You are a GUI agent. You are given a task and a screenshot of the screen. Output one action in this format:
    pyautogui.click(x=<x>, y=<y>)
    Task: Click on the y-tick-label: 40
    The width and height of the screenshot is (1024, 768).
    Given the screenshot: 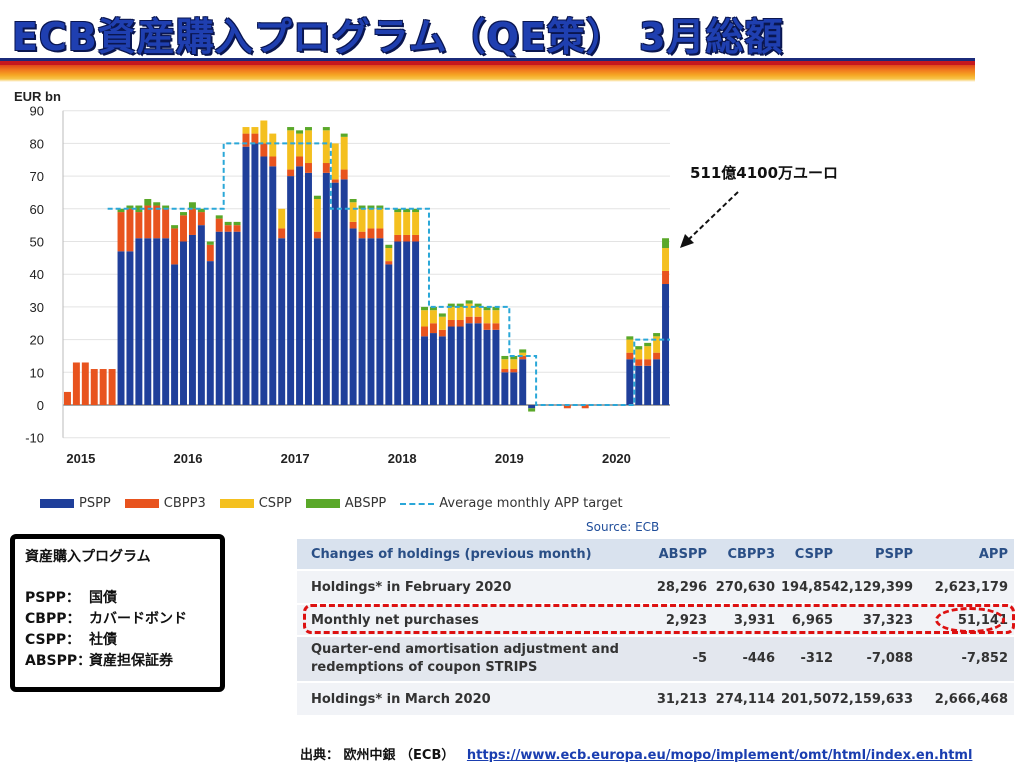 What is the action you would take?
    pyautogui.click(x=37, y=274)
    